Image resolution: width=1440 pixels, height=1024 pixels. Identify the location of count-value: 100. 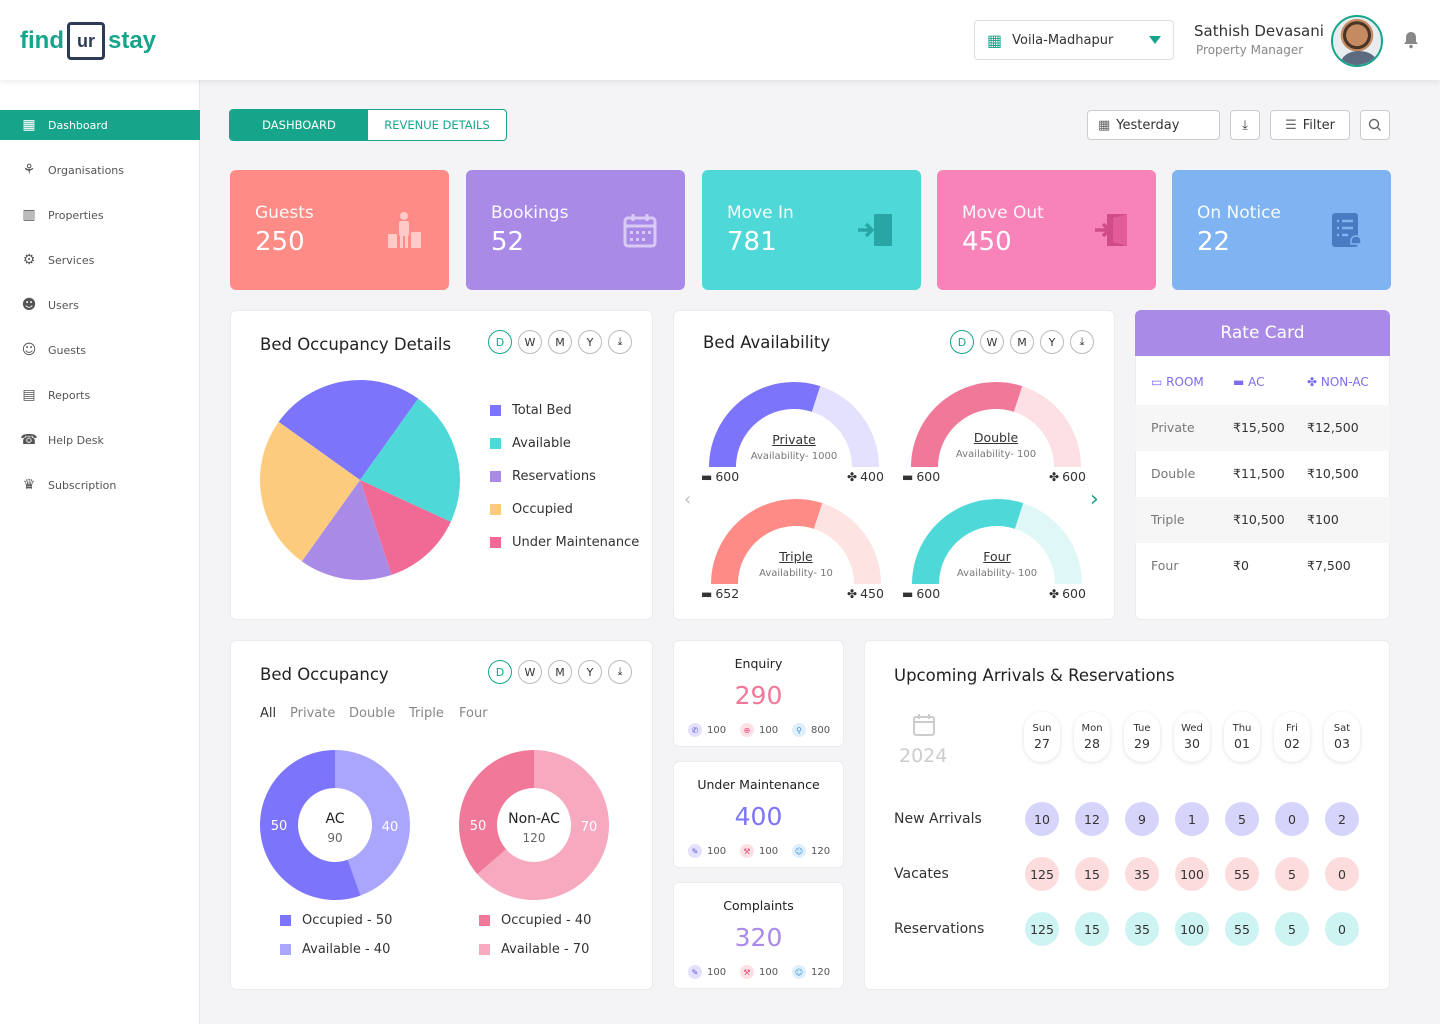
(769, 730).